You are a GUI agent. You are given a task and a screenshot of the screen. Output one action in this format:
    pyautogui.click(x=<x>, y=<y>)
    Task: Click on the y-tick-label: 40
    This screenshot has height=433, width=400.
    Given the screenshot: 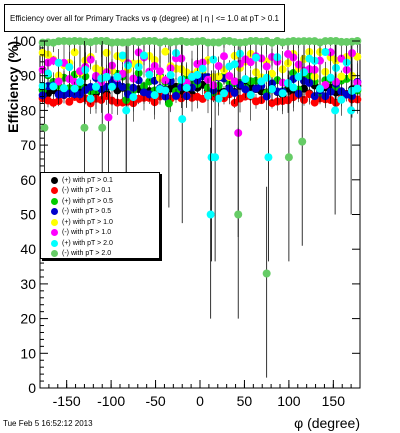 What is the action you would take?
    pyautogui.click(x=28, y=249)
    